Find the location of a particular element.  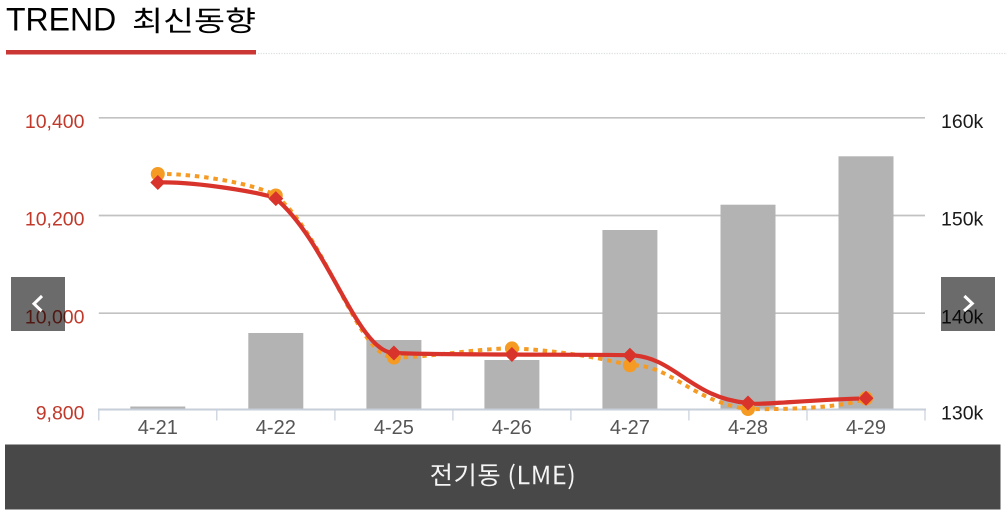

svg-text: 4-26 is located at coordinates (512, 428).